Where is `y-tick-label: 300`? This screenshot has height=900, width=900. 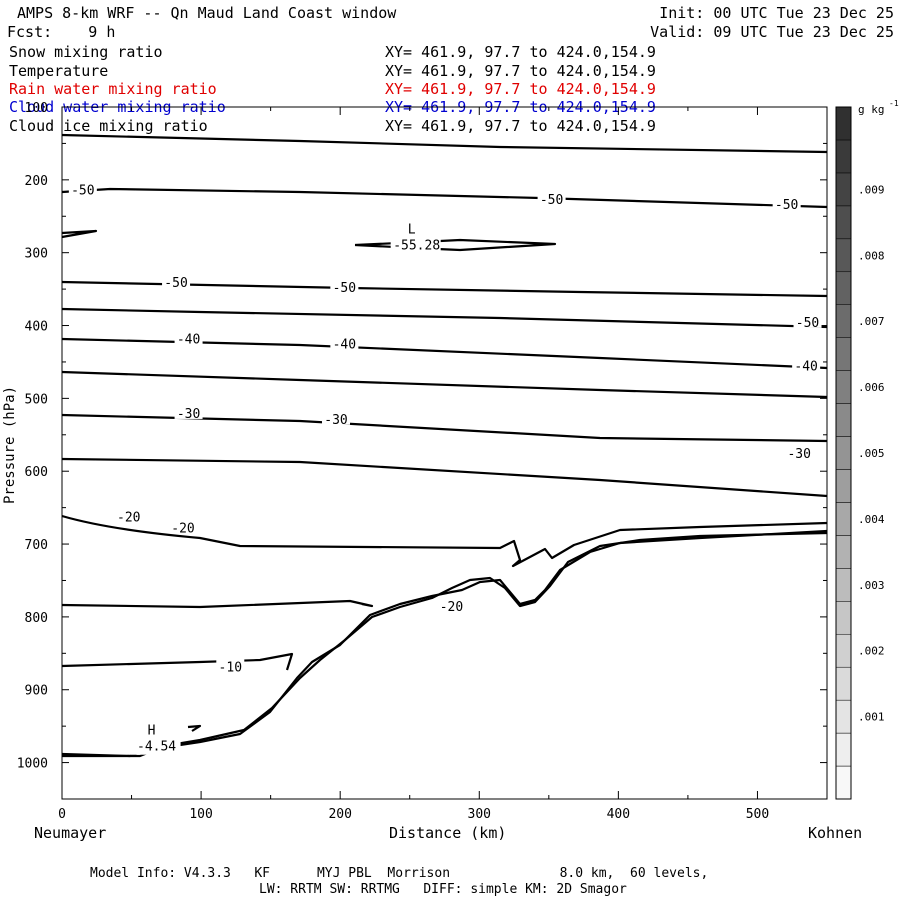
y-tick-label: 300 is located at coordinates (36, 254).